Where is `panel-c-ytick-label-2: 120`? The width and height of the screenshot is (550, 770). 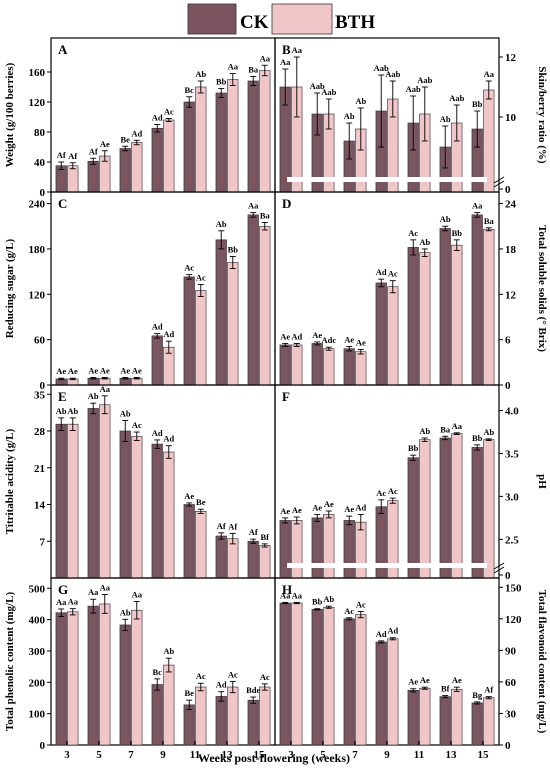
panel-c-ytick-label-2: 120 is located at coordinates (37, 295).